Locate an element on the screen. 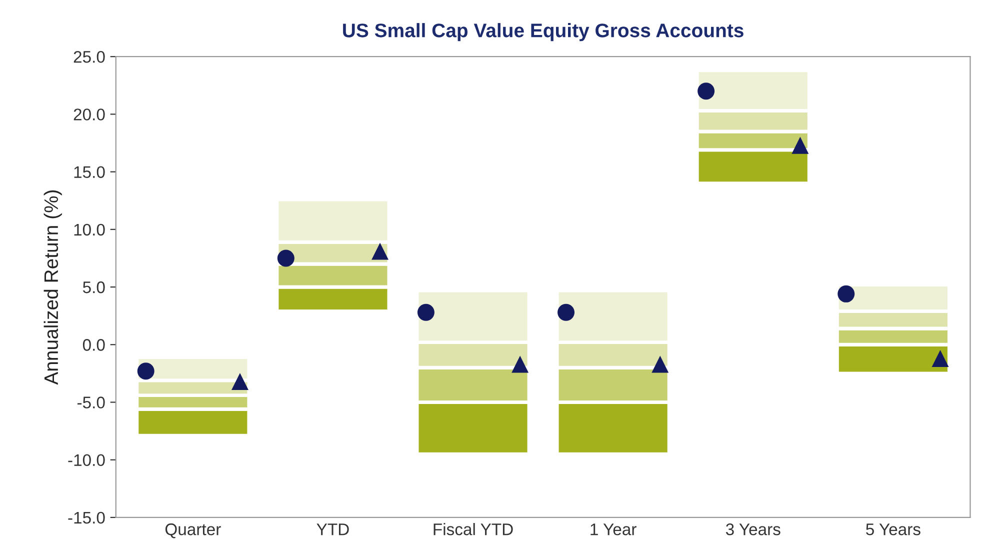  x-tick-label: YTD is located at coordinates (332, 530).